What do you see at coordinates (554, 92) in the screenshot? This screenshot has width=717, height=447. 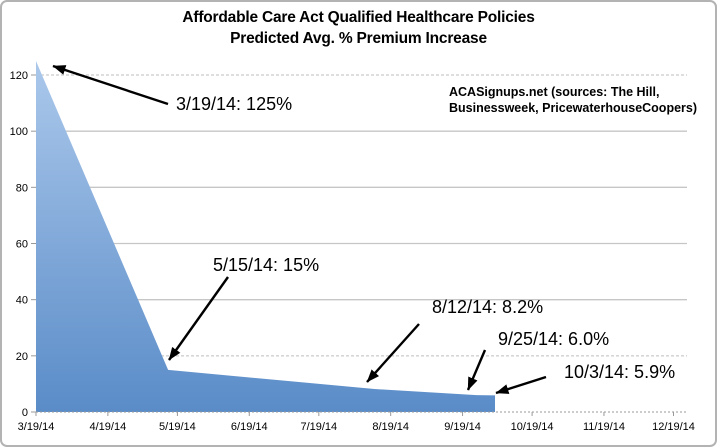 I see `source-note-line1: ACASignups.net (sources: The Hill,` at bounding box center [554, 92].